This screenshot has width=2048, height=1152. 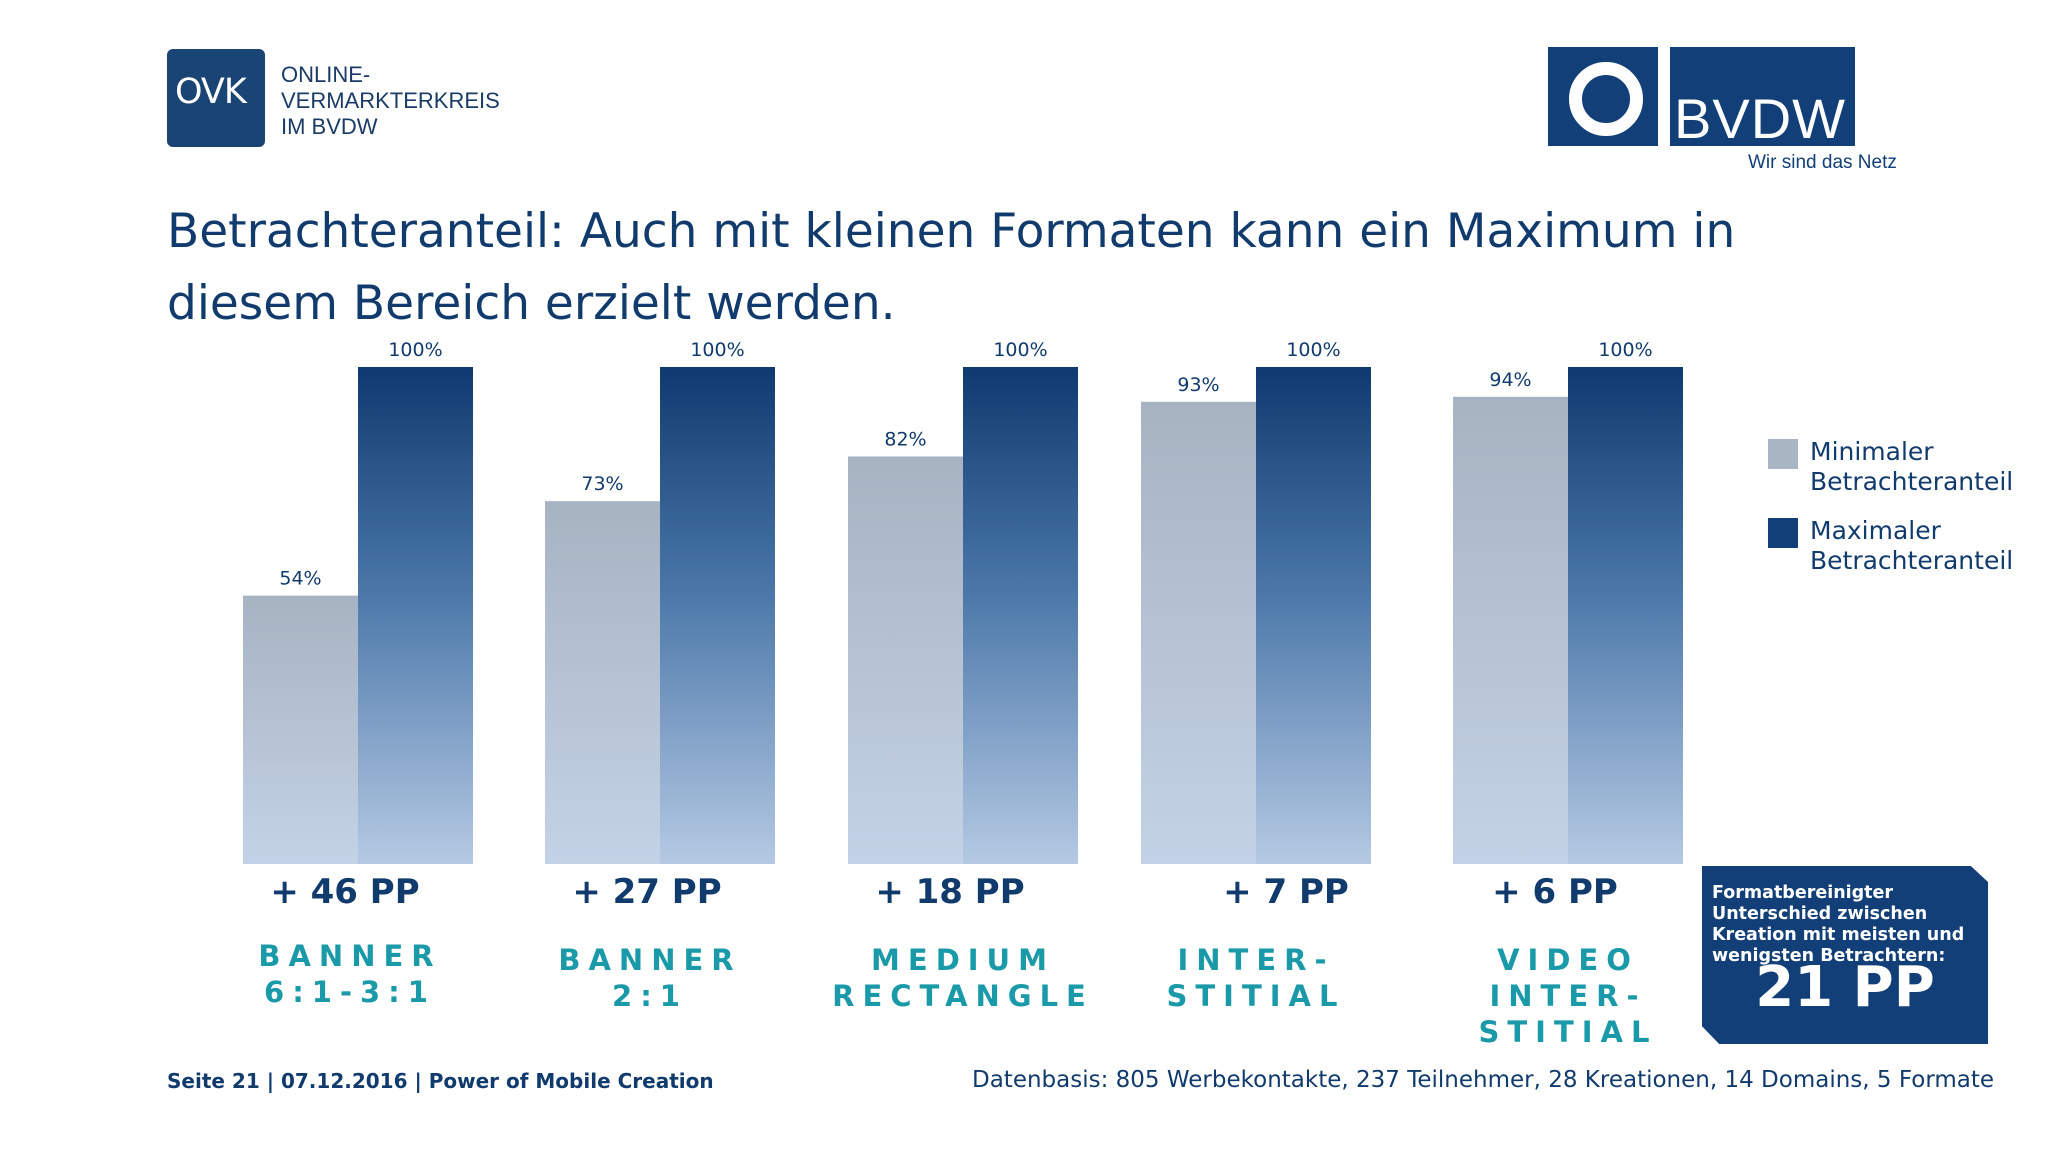 I want to click on bvdw-logo, so click(x=1762, y=96).